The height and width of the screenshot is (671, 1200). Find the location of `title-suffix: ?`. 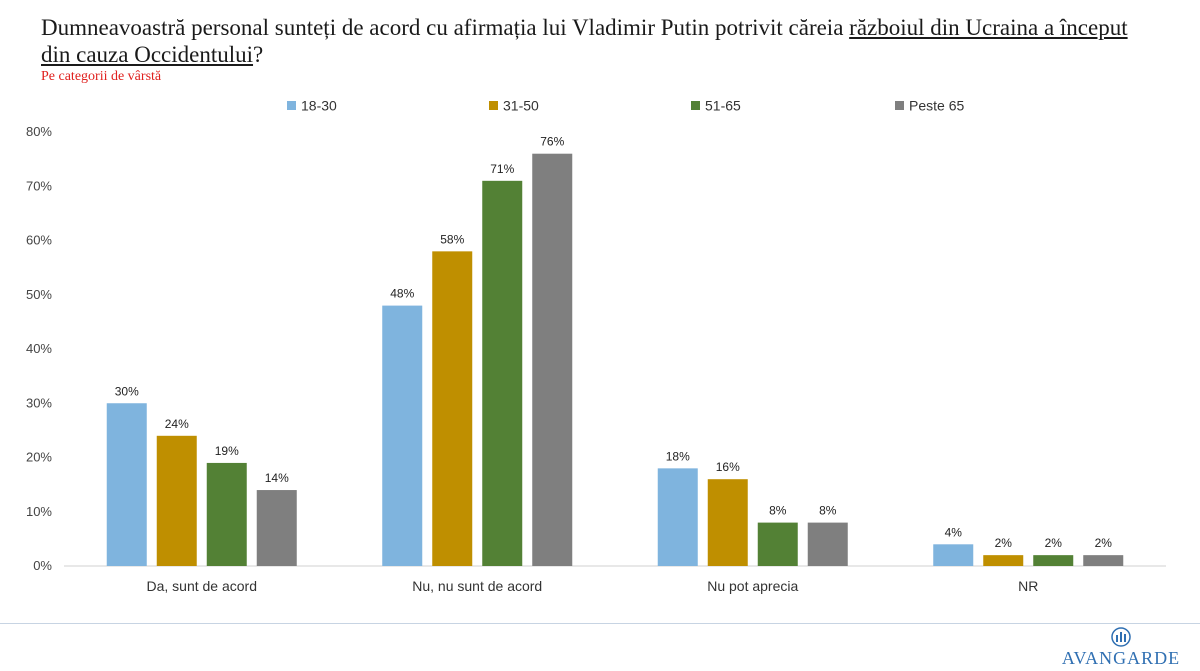

title-suffix: ? is located at coordinates (258, 54).